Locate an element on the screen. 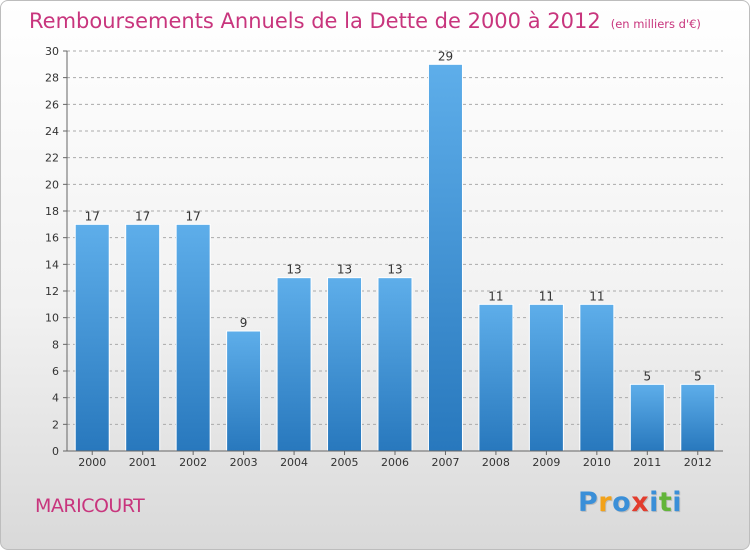 The image size is (750, 550). x-tick-label: 2007 is located at coordinates (445, 462).